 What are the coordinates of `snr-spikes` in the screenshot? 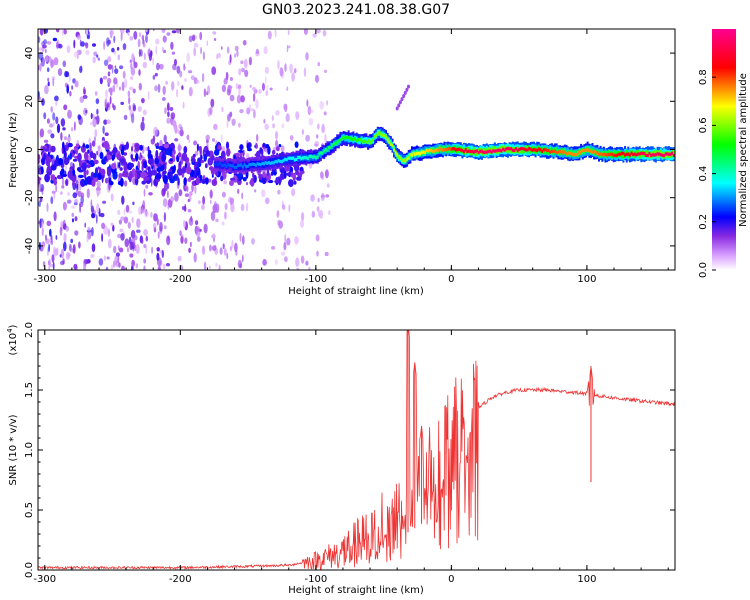 It's located at (499, 431).